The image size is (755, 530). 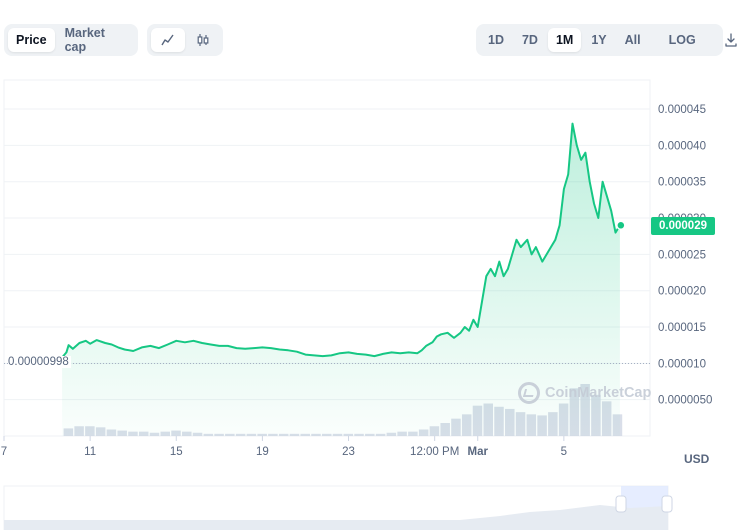 I want to click on y-tick-label: 0.000015, so click(x=682, y=328).